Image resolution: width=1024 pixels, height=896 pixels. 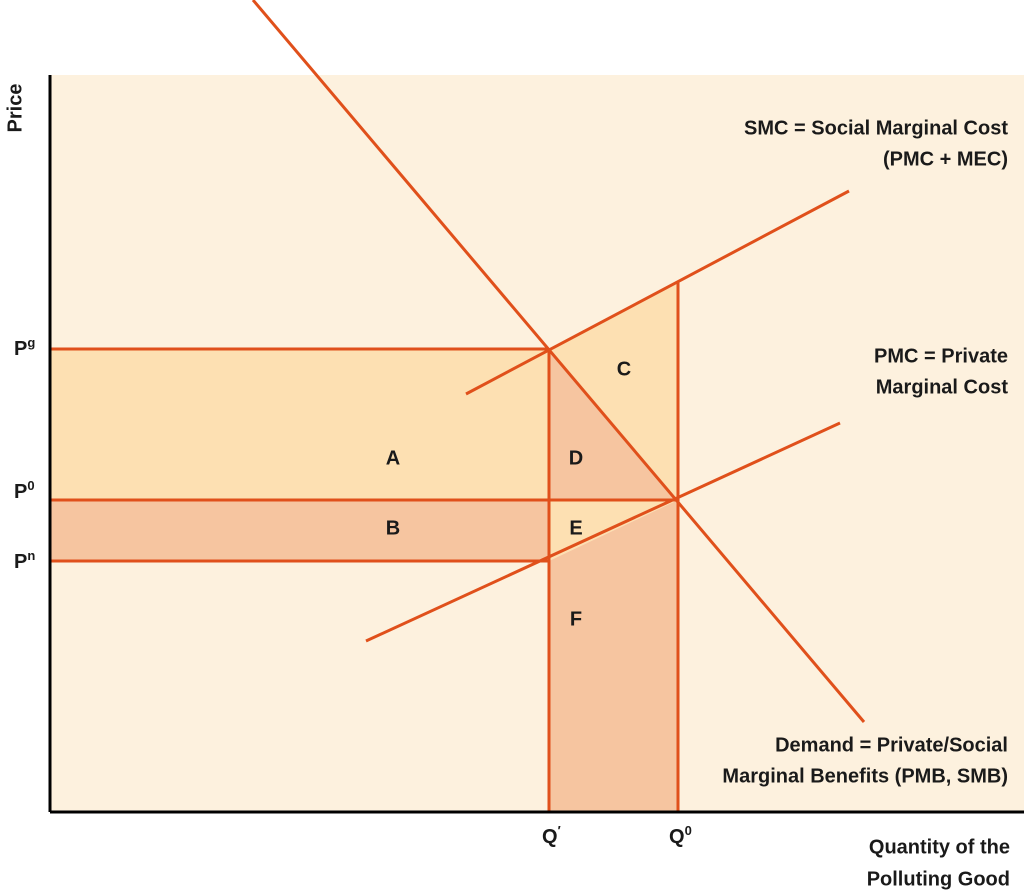 I want to click on area-label: C, so click(x=624, y=369).